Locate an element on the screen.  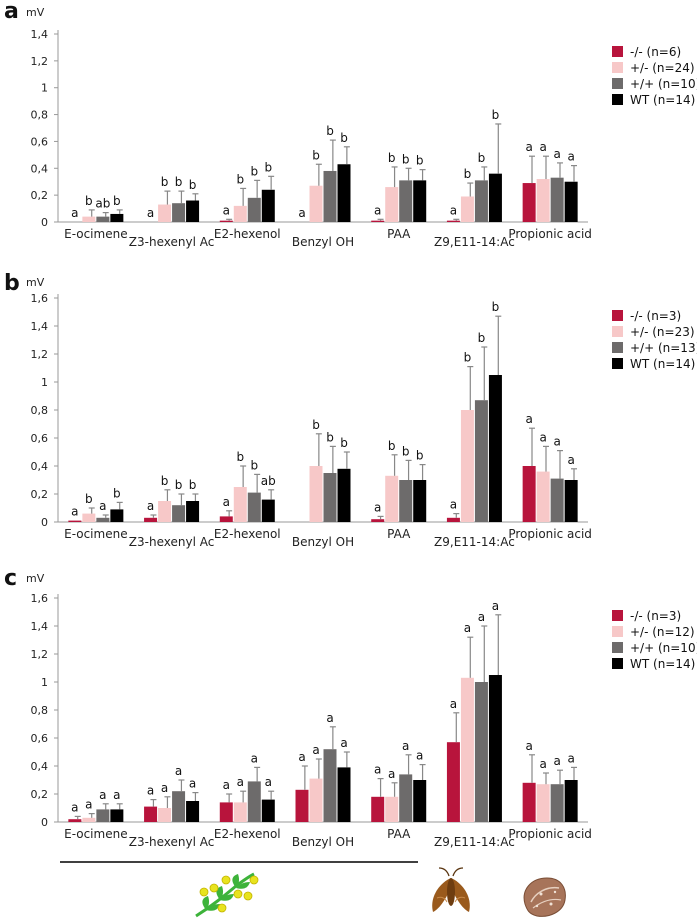
legend-label: +/+ (n=10) is located at coordinates (663, 84).